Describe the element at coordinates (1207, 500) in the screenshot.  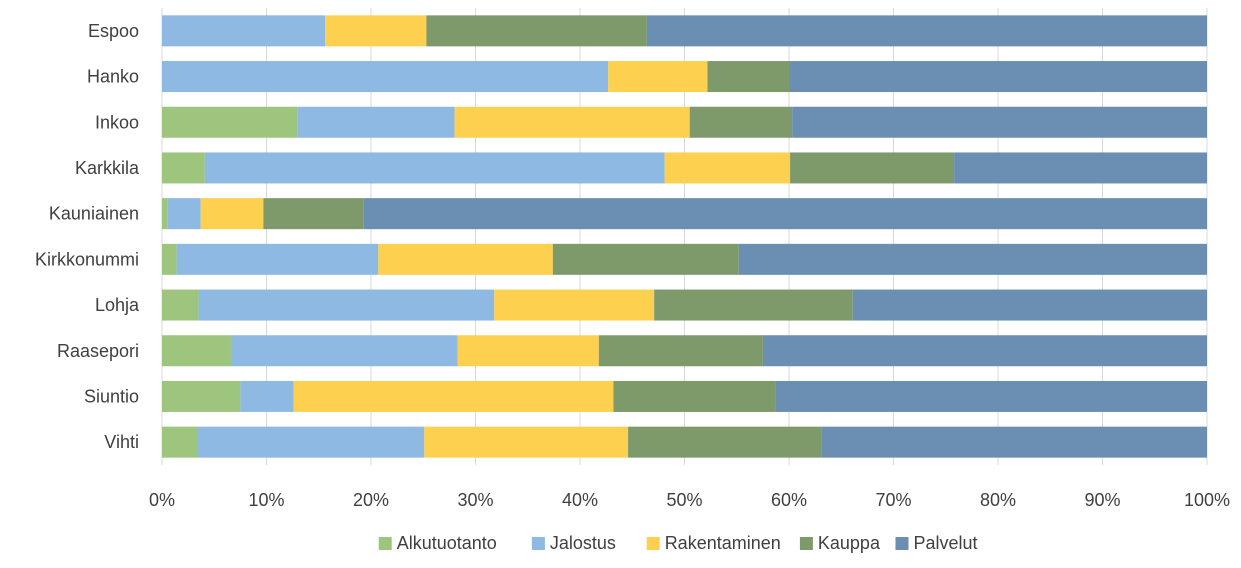
I see `x-tick-label: 100%` at that location.